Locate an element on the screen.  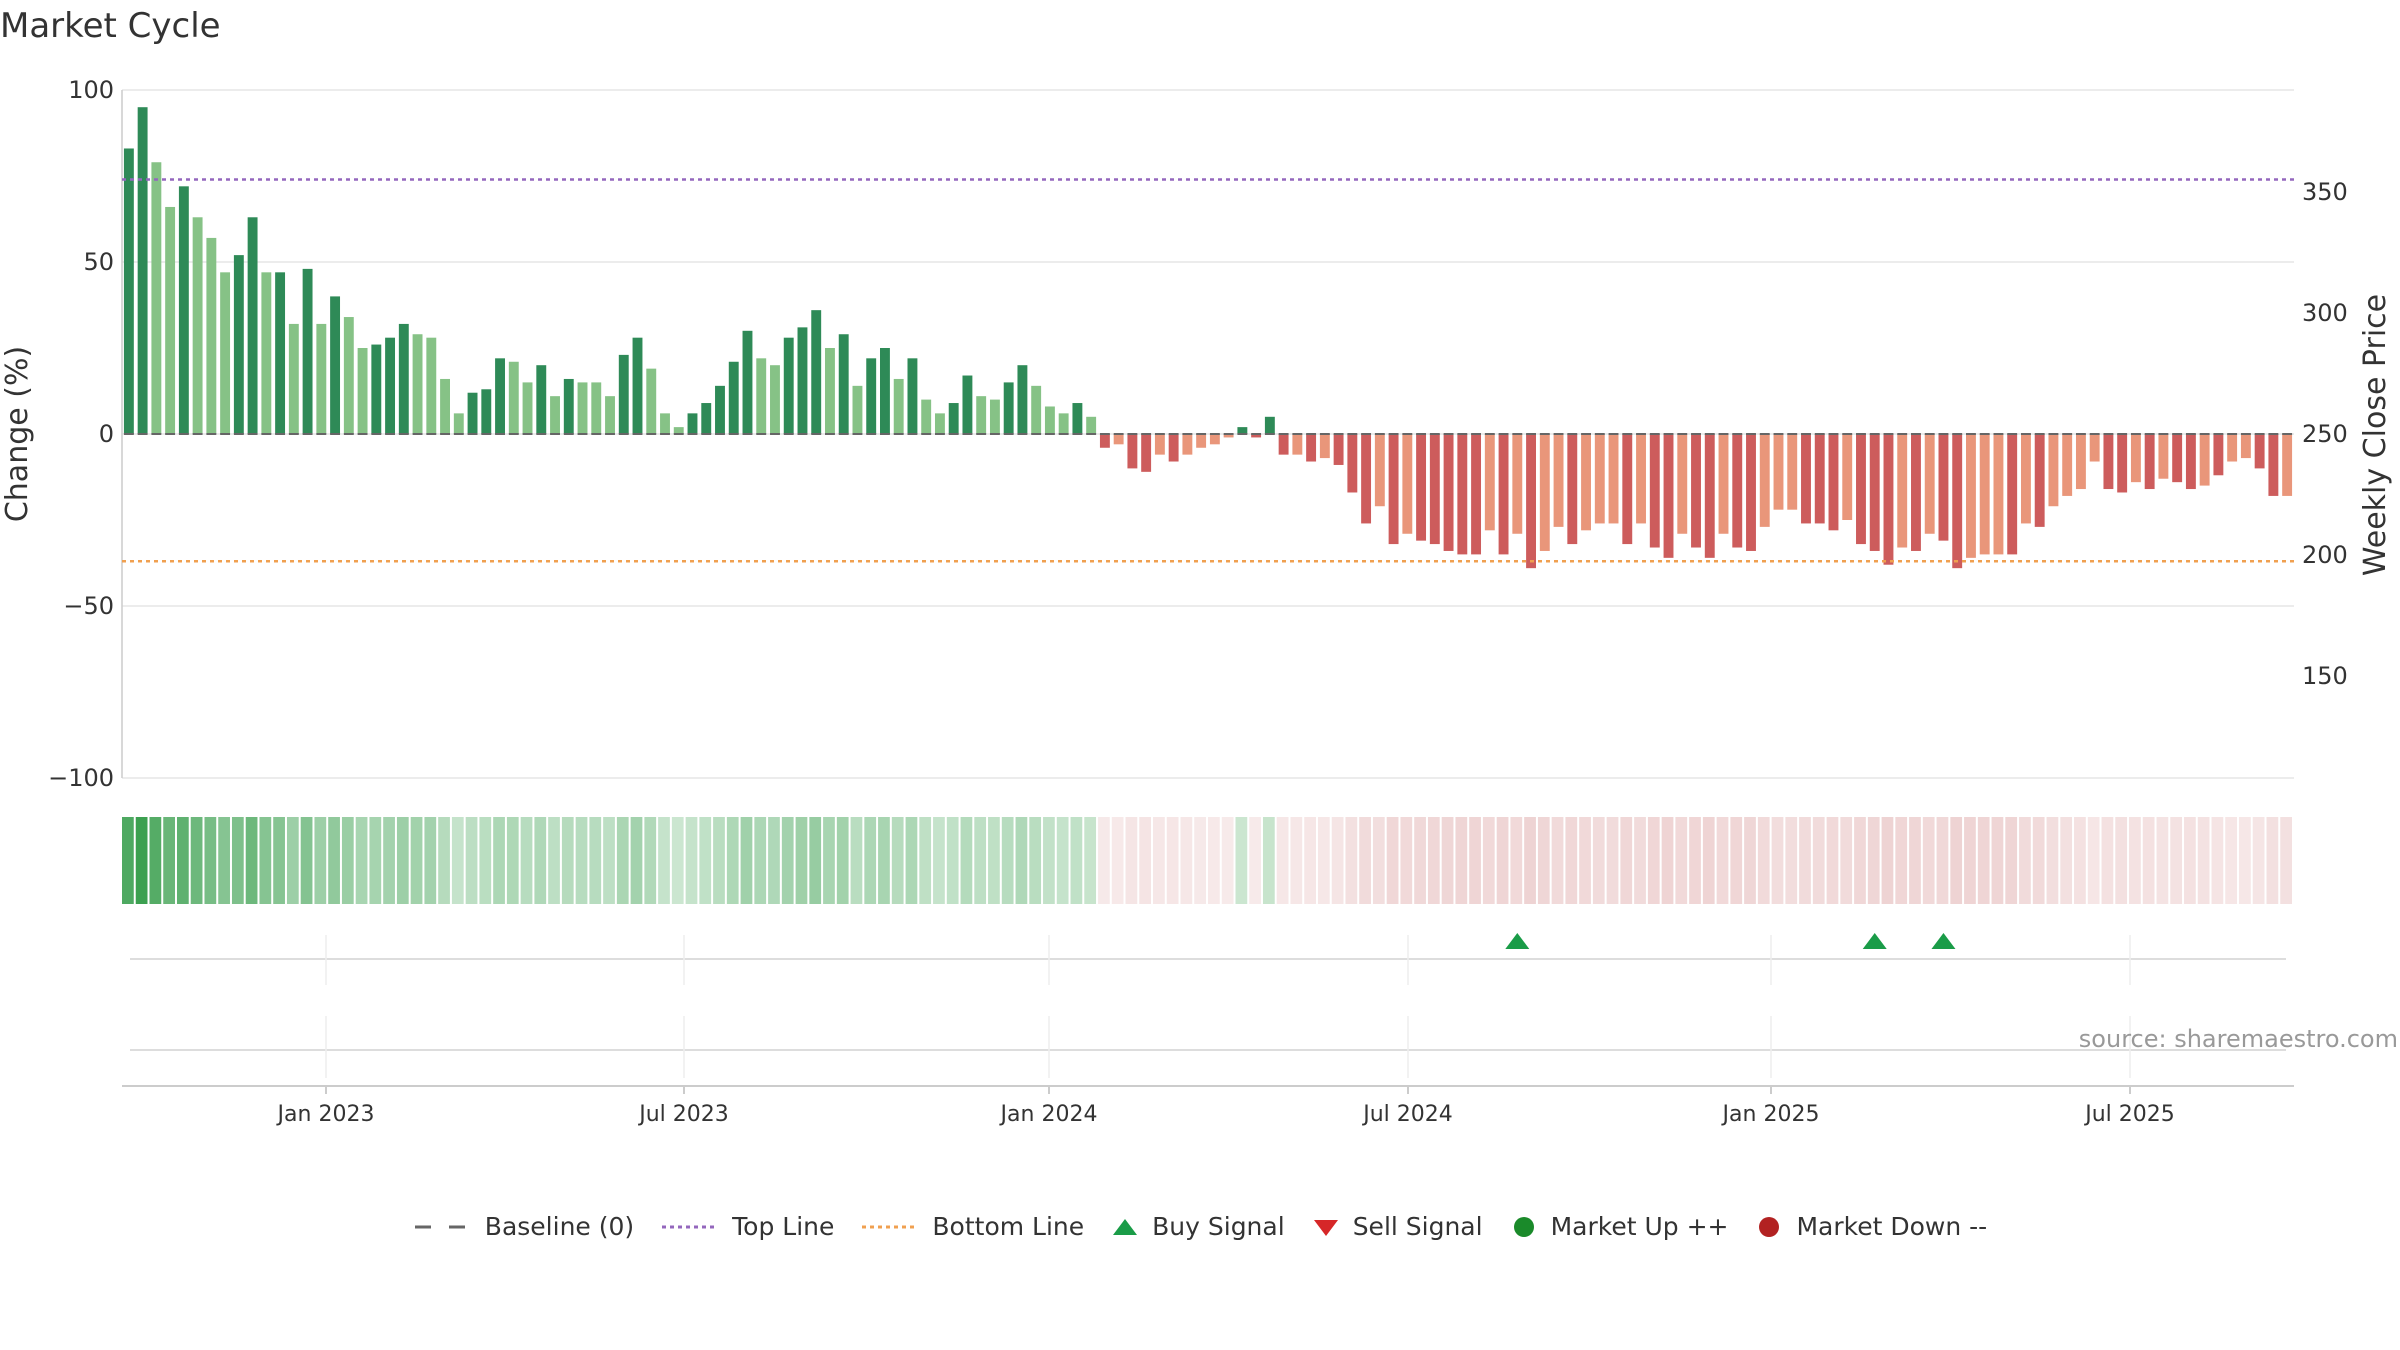
y2-axis-title: Weekly Close Price is located at coordinates (2375, 435).